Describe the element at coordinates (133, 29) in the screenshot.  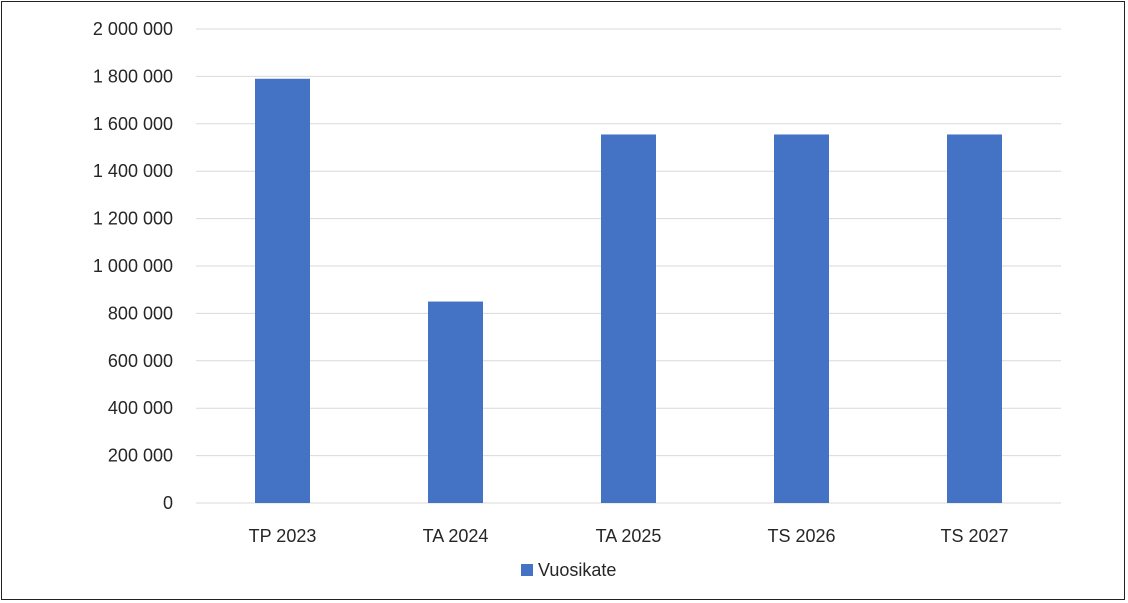
I see `y-tick-label: 2 000 000` at that location.